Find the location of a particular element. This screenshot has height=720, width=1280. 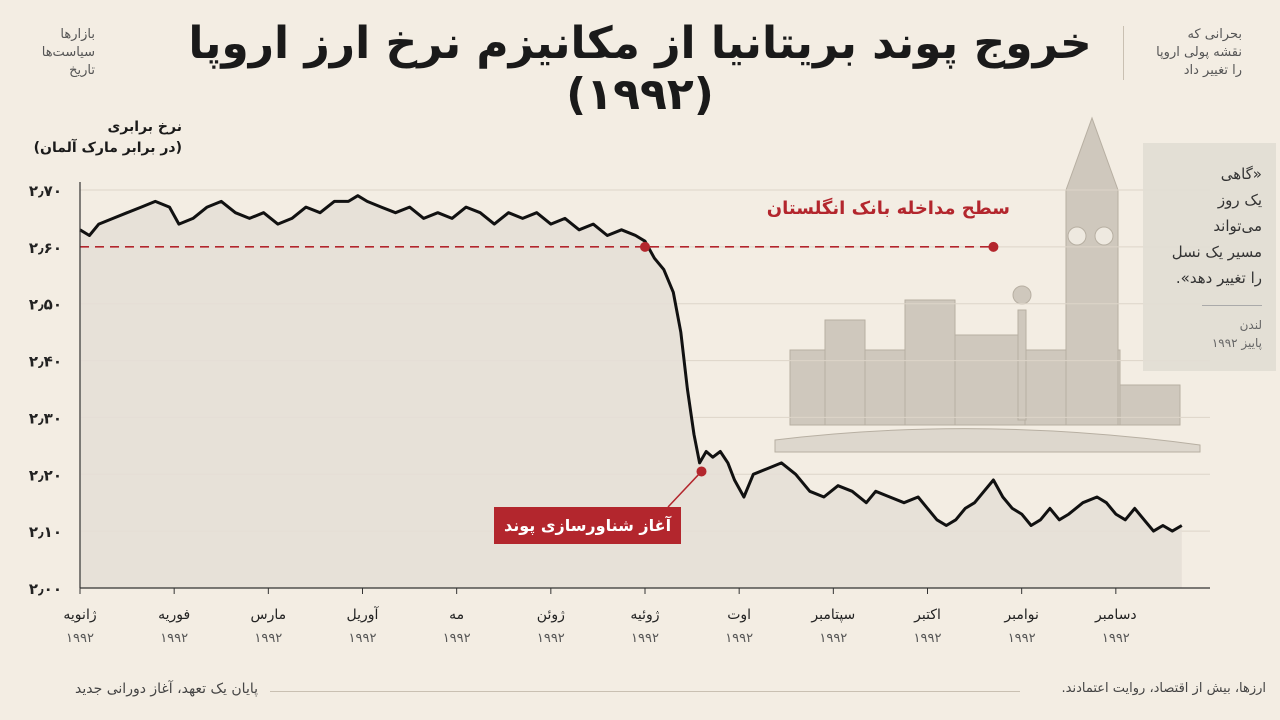

float-start-label: آغاز شناورسازی پوند is located at coordinates (587, 525).